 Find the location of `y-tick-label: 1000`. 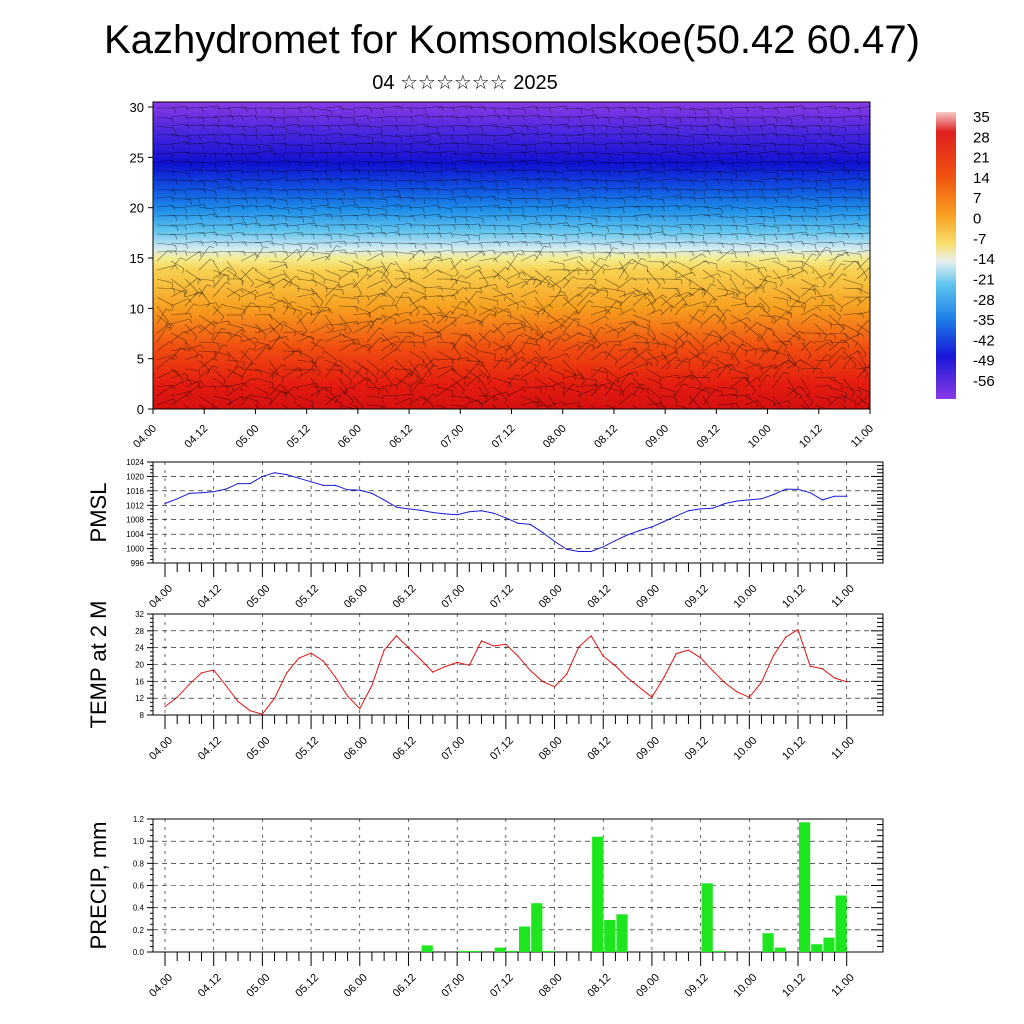

y-tick-label: 1000 is located at coordinates (135, 549).